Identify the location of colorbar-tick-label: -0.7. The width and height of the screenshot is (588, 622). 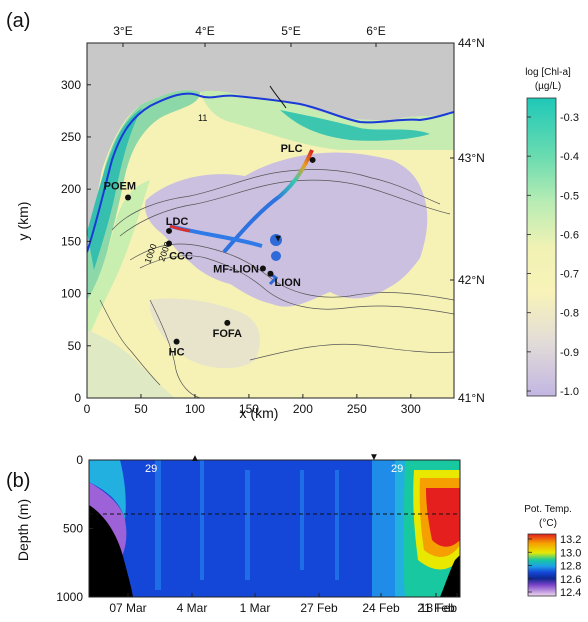
(569, 275).